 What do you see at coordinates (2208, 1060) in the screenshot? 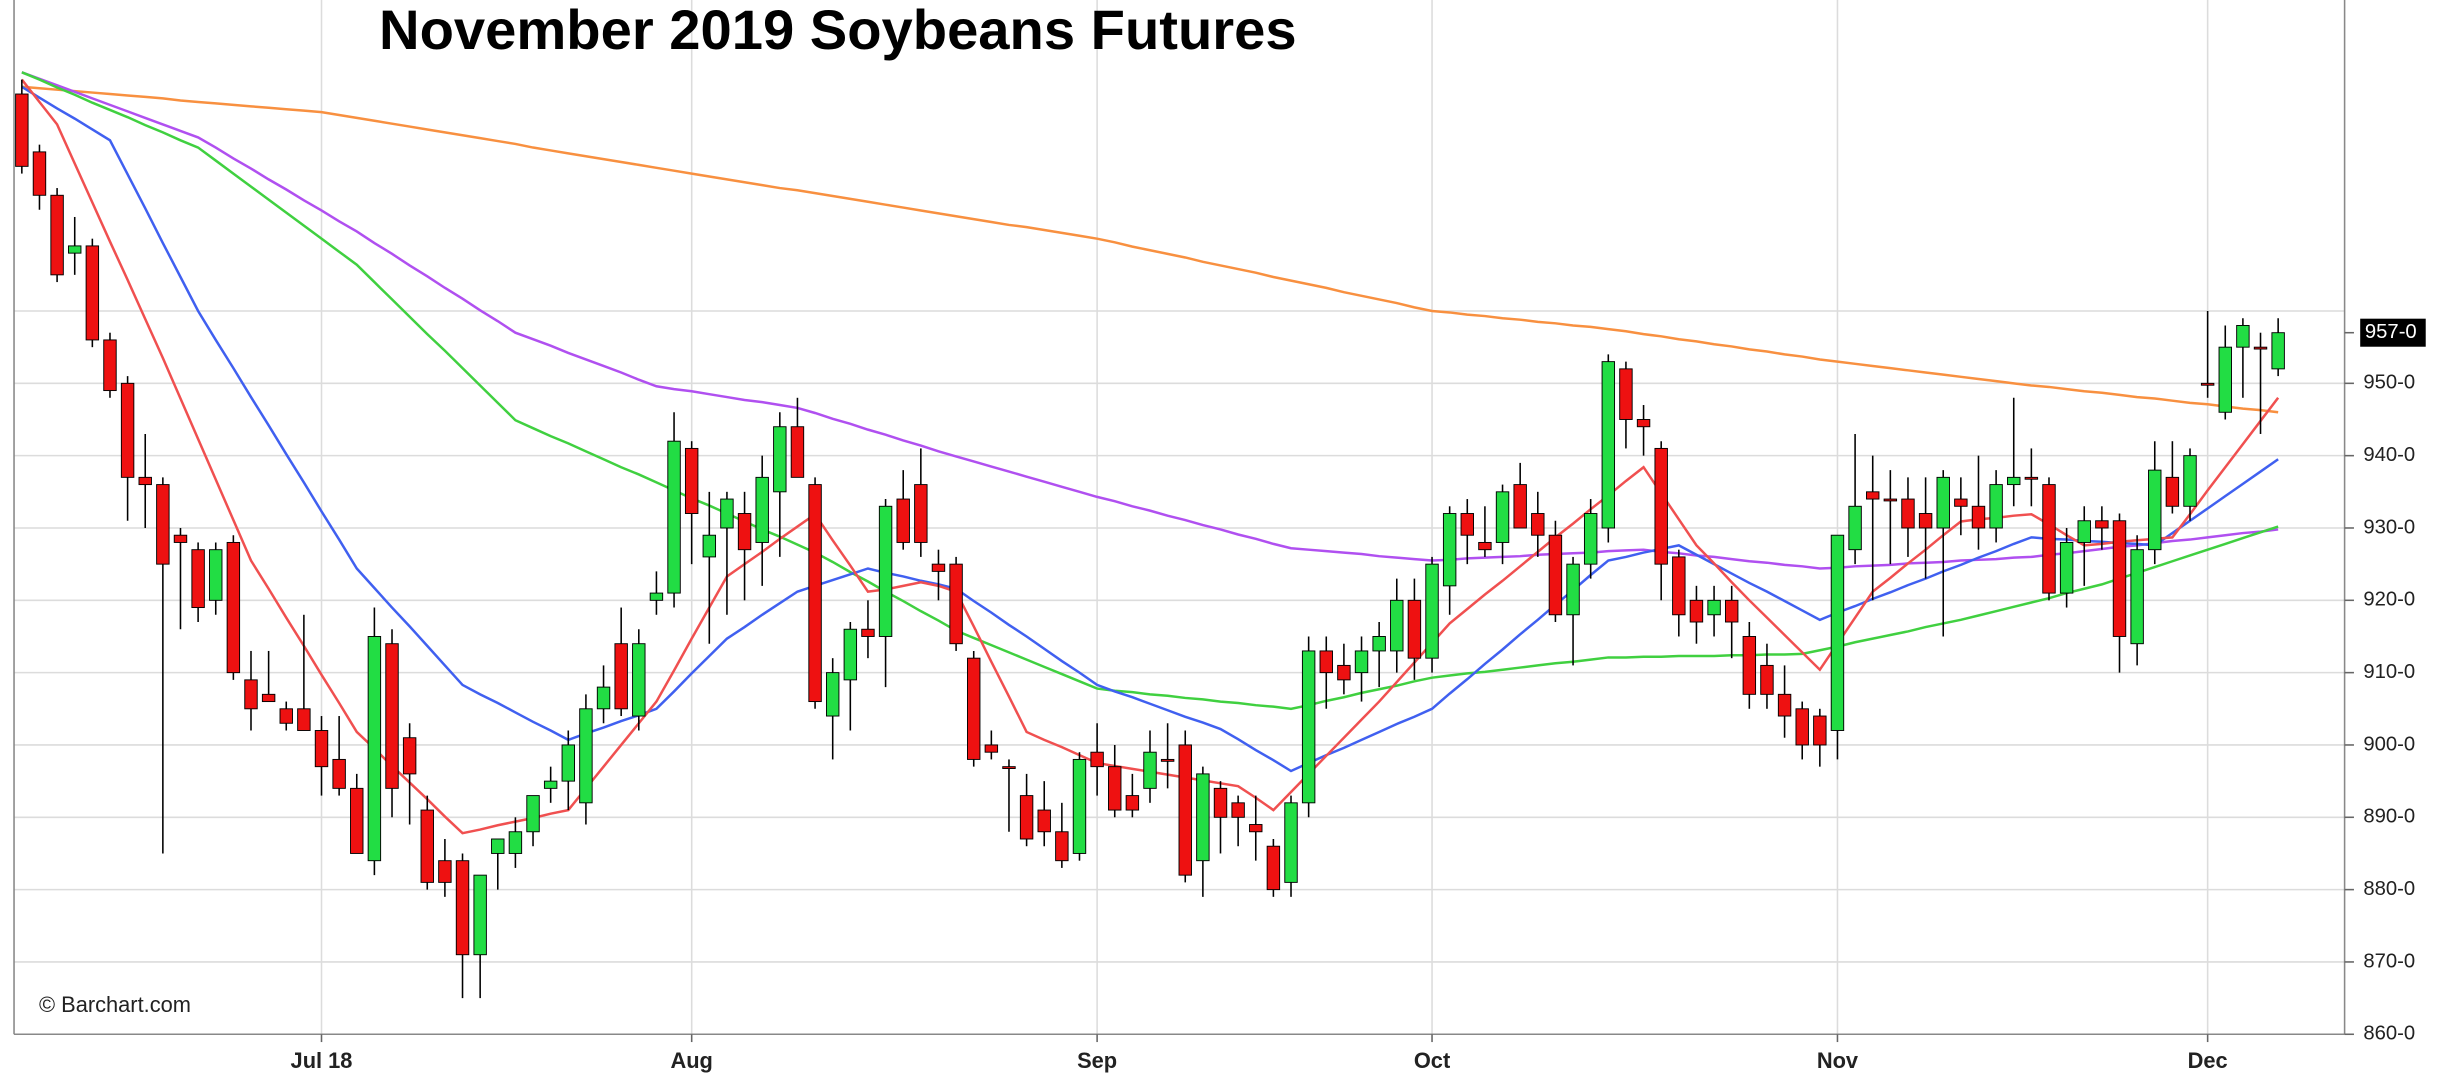
I see `x-tick-label: Dec` at bounding box center [2208, 1060].